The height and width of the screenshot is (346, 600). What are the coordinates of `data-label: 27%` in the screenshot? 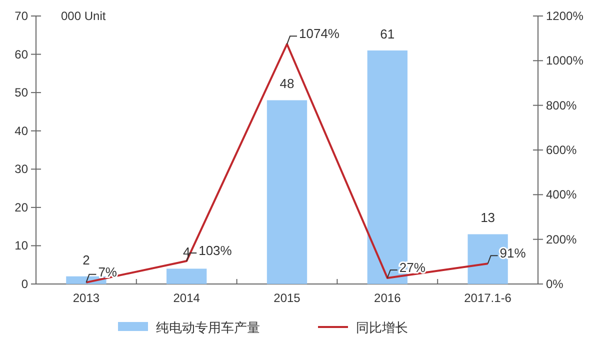 It's located at (412, 267).